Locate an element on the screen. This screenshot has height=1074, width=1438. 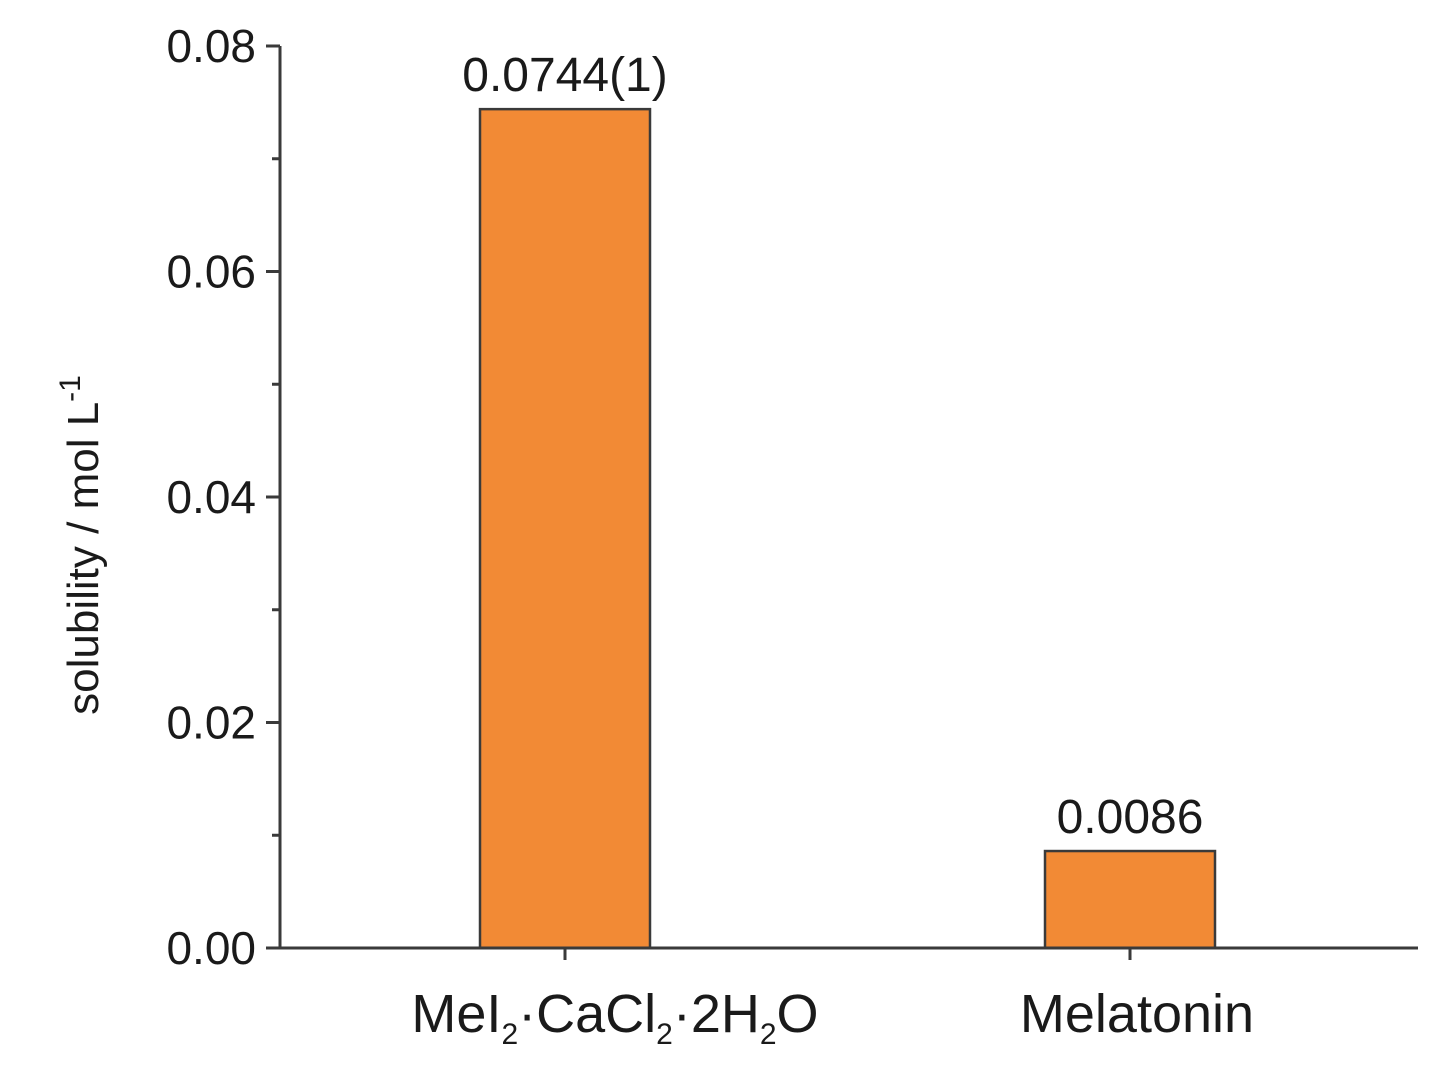
y-tick-label-1: 0.02 is located at coordinates (211, 723).